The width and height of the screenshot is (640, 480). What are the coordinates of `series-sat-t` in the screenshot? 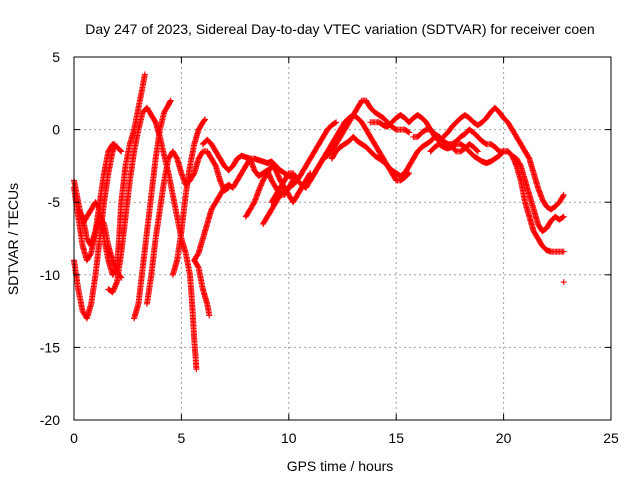 It's located at (563, 282).